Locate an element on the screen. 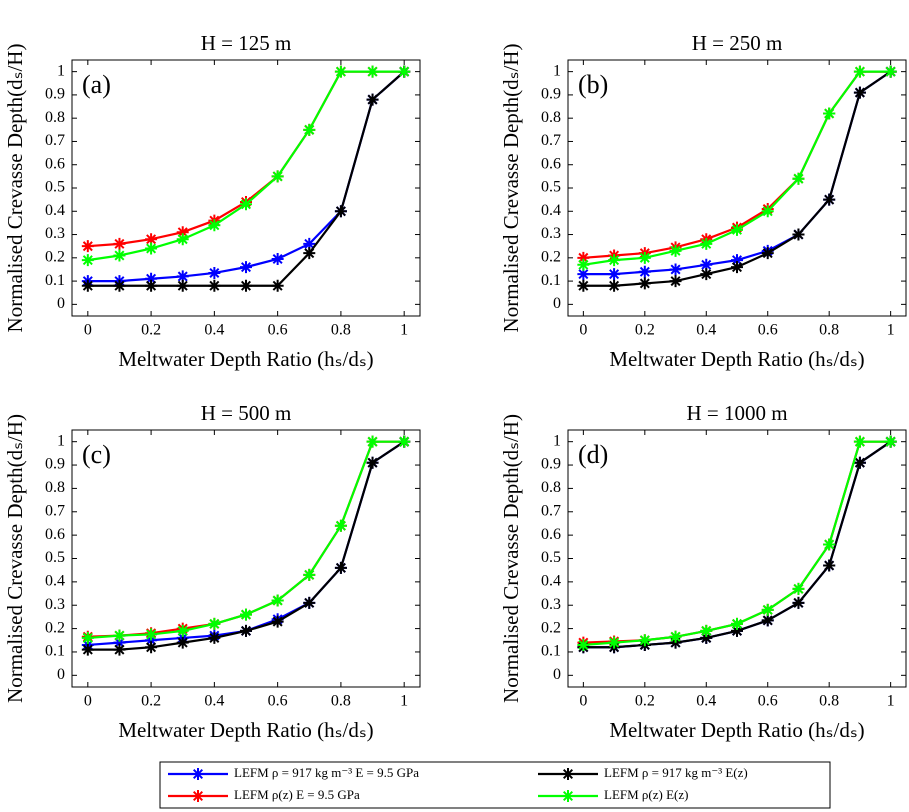  panel-label: (d) is located at coordinates (593, 454).